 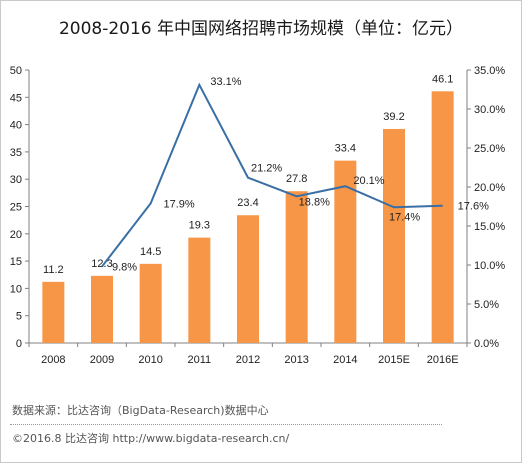 I want to click on line-value-label: 17.4%, so click(x=404, y=217).